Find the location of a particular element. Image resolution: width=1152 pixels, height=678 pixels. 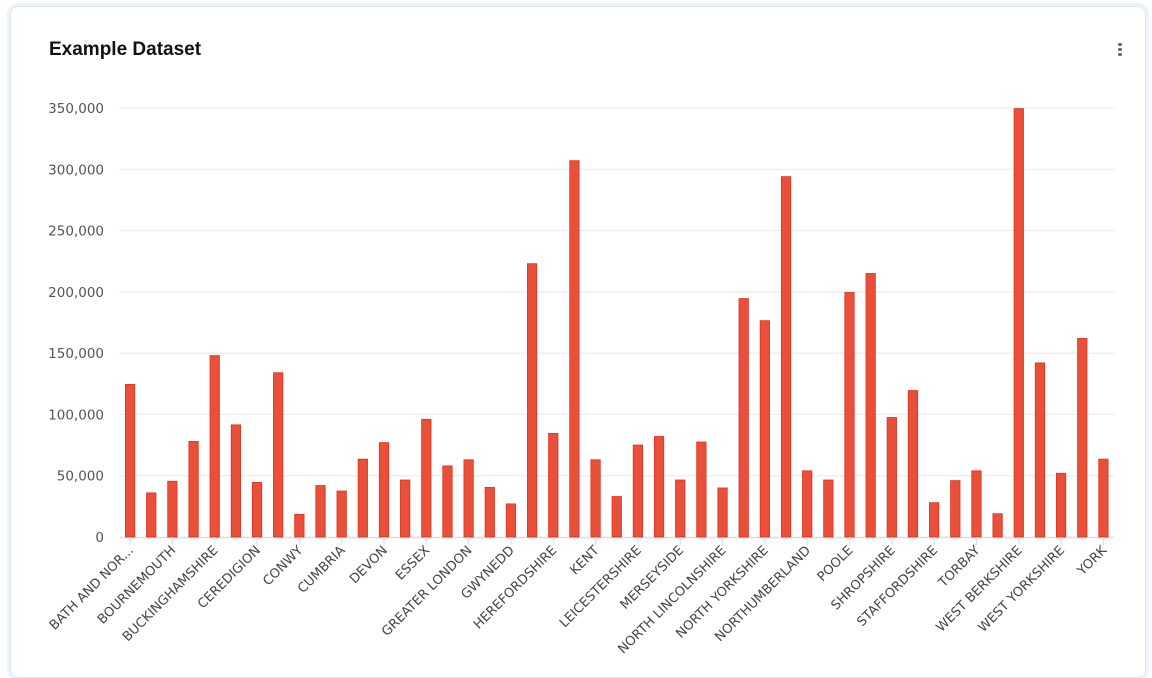

y-tick-label: 100,000 is located at coordinates (76, 415).